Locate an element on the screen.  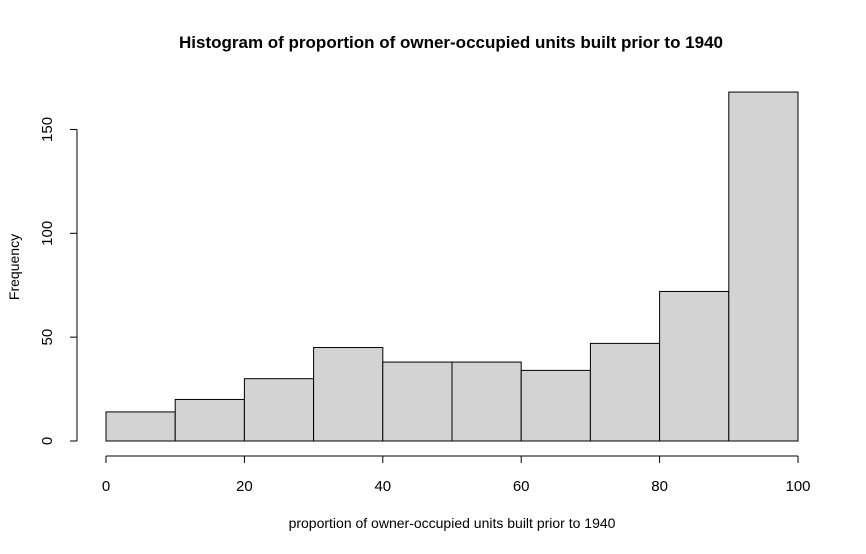
x-tick-label: 20 is located at coordinates (244, 486).